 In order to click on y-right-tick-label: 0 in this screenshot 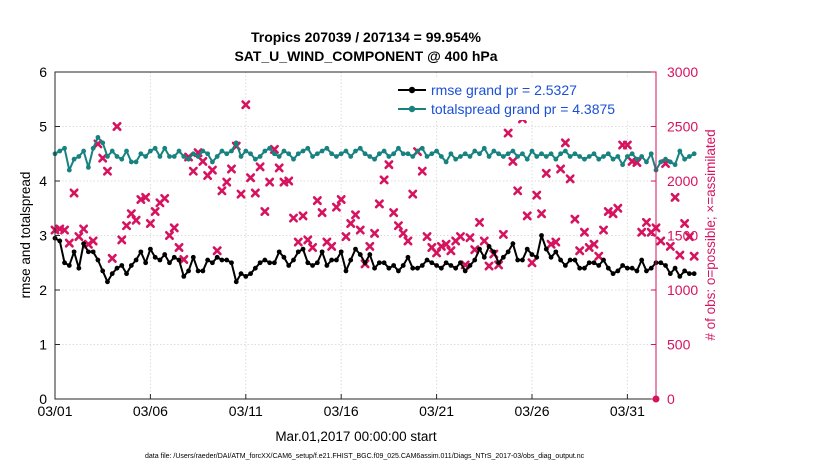, I will do `click(671, 399)`.